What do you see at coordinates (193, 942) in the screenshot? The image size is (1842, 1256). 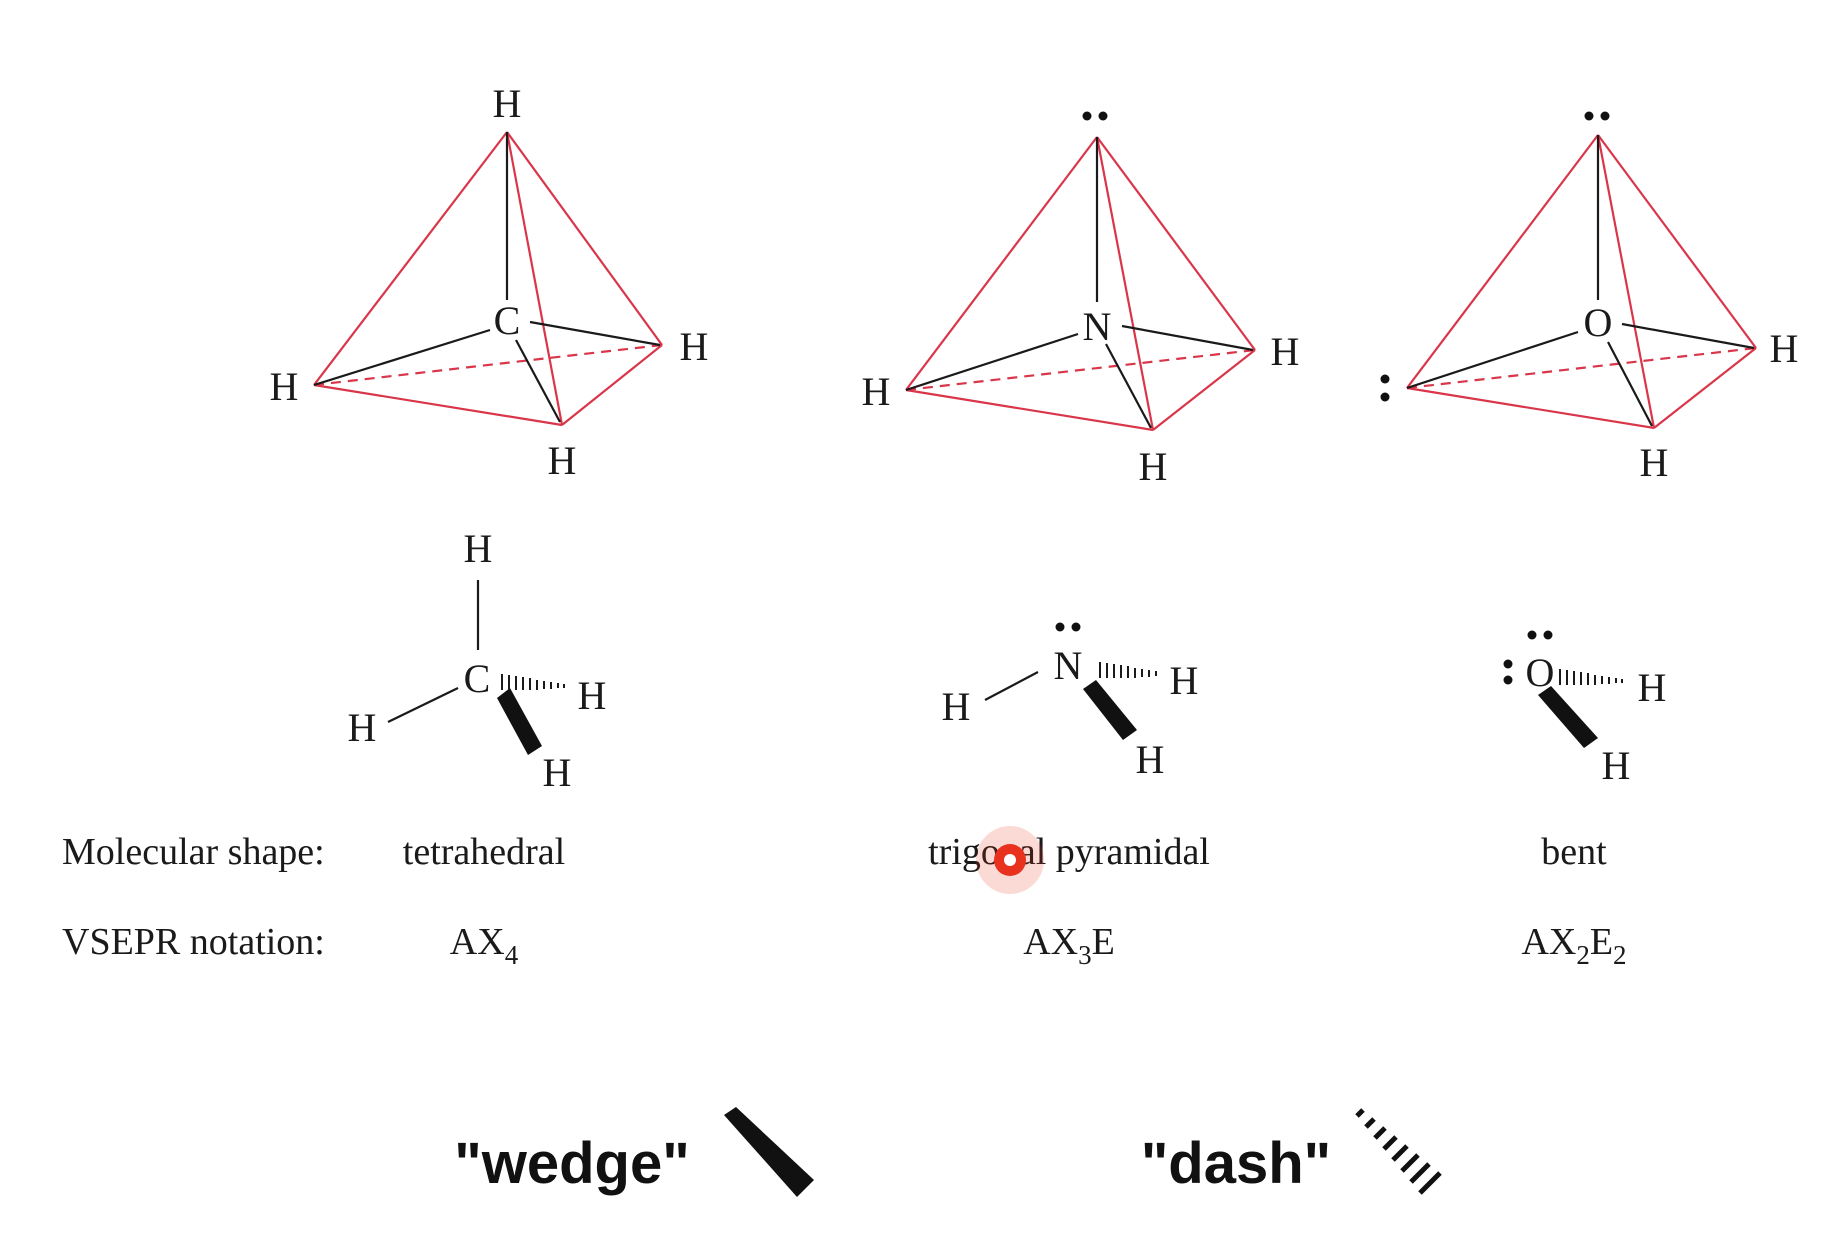 I see `notation-row-label: VSEPR notation:` at bounding box center [193, 942].